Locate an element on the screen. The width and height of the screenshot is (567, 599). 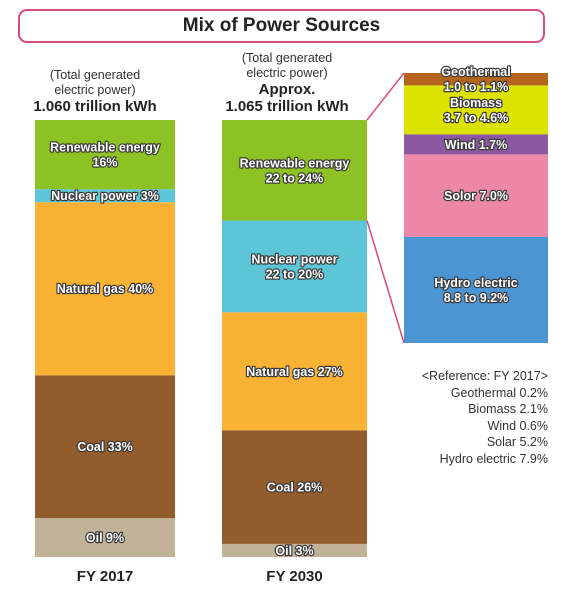
fy2030-bar-gas is located at coordinates (294, 371).